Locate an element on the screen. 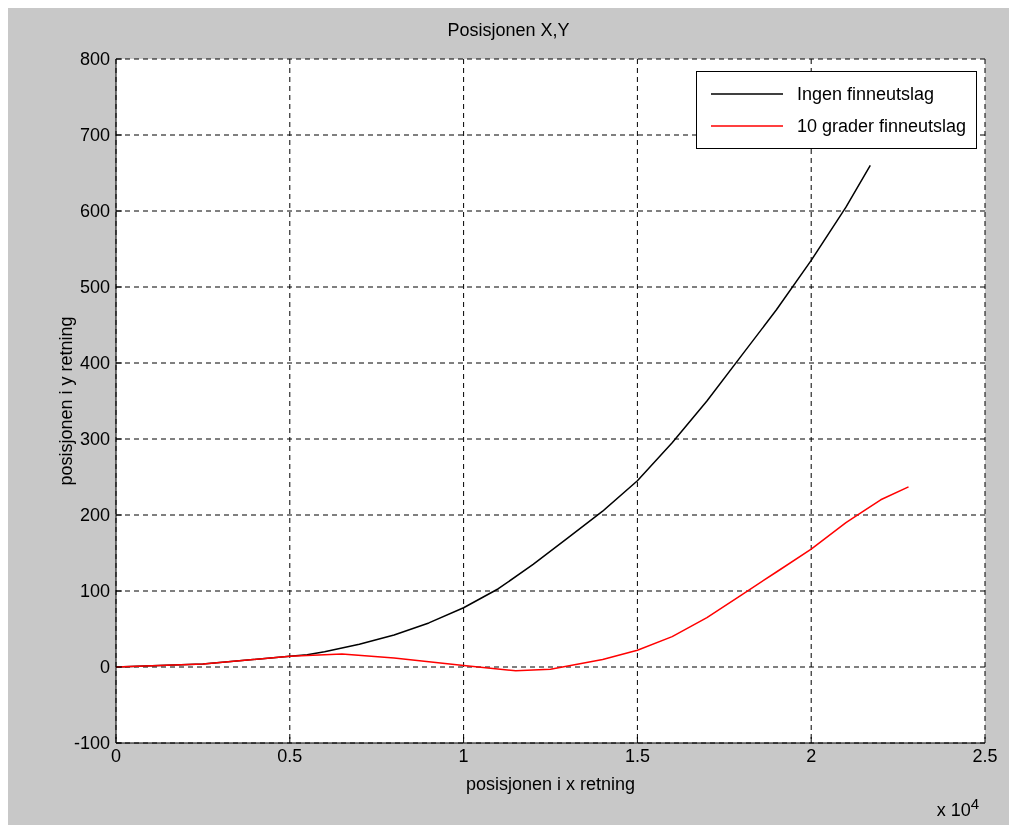 Image resolution: width=1009 pixels, height=825 pixels. y-tick-label: 100 is located at coordinates (94, 591).